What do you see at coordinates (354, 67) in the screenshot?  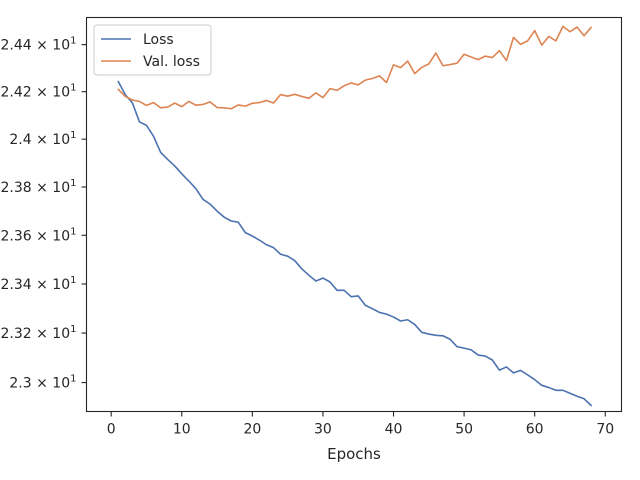 I see `series-line-val-loss` at bounding box center [354, 67].